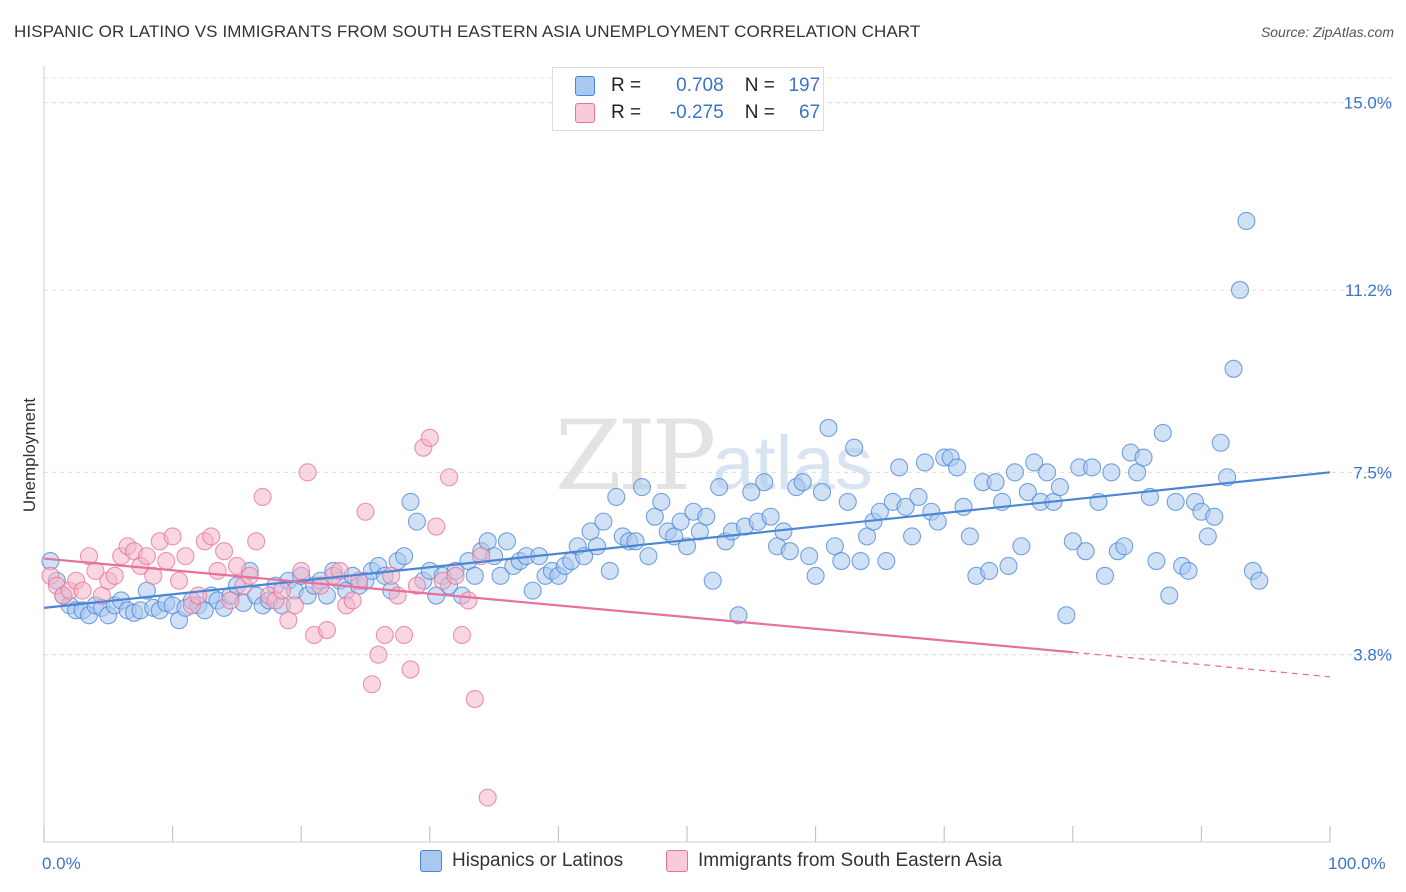 The height and width of the screenshot is (892, 1406). I want to click on hispanics-trend-line, so click(687, 540).